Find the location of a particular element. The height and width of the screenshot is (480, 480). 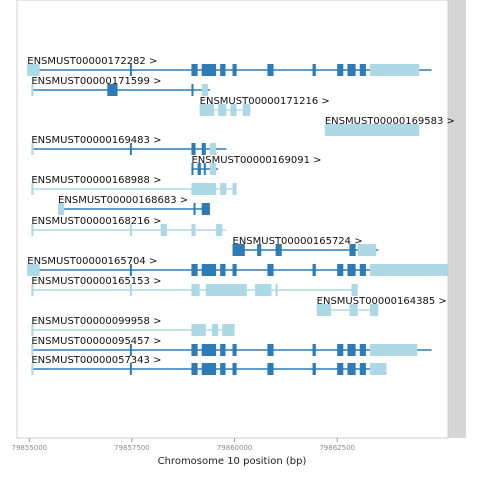

x-tick-label: 79855000 is located at coordinates (29, 448).